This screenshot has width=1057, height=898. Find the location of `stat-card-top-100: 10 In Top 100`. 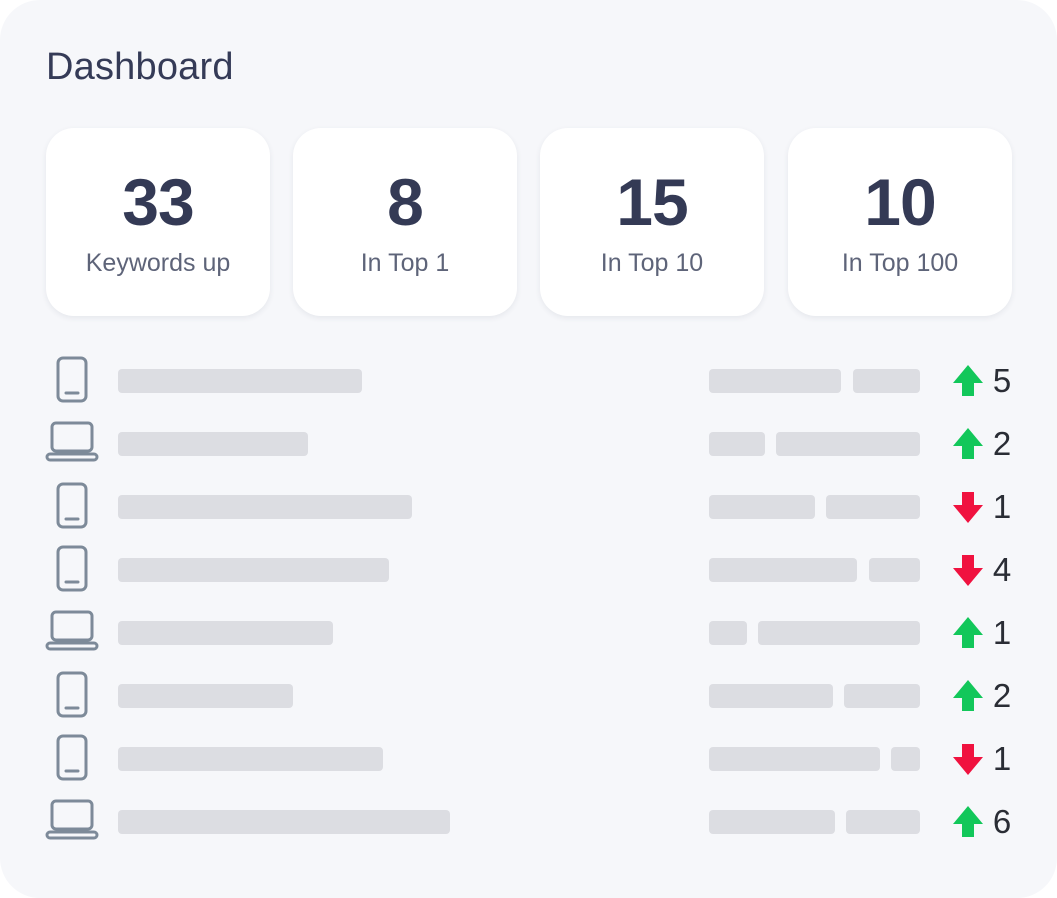

stat-card-top-100: 10 In Top 100 is located at coordinates (900, 222).